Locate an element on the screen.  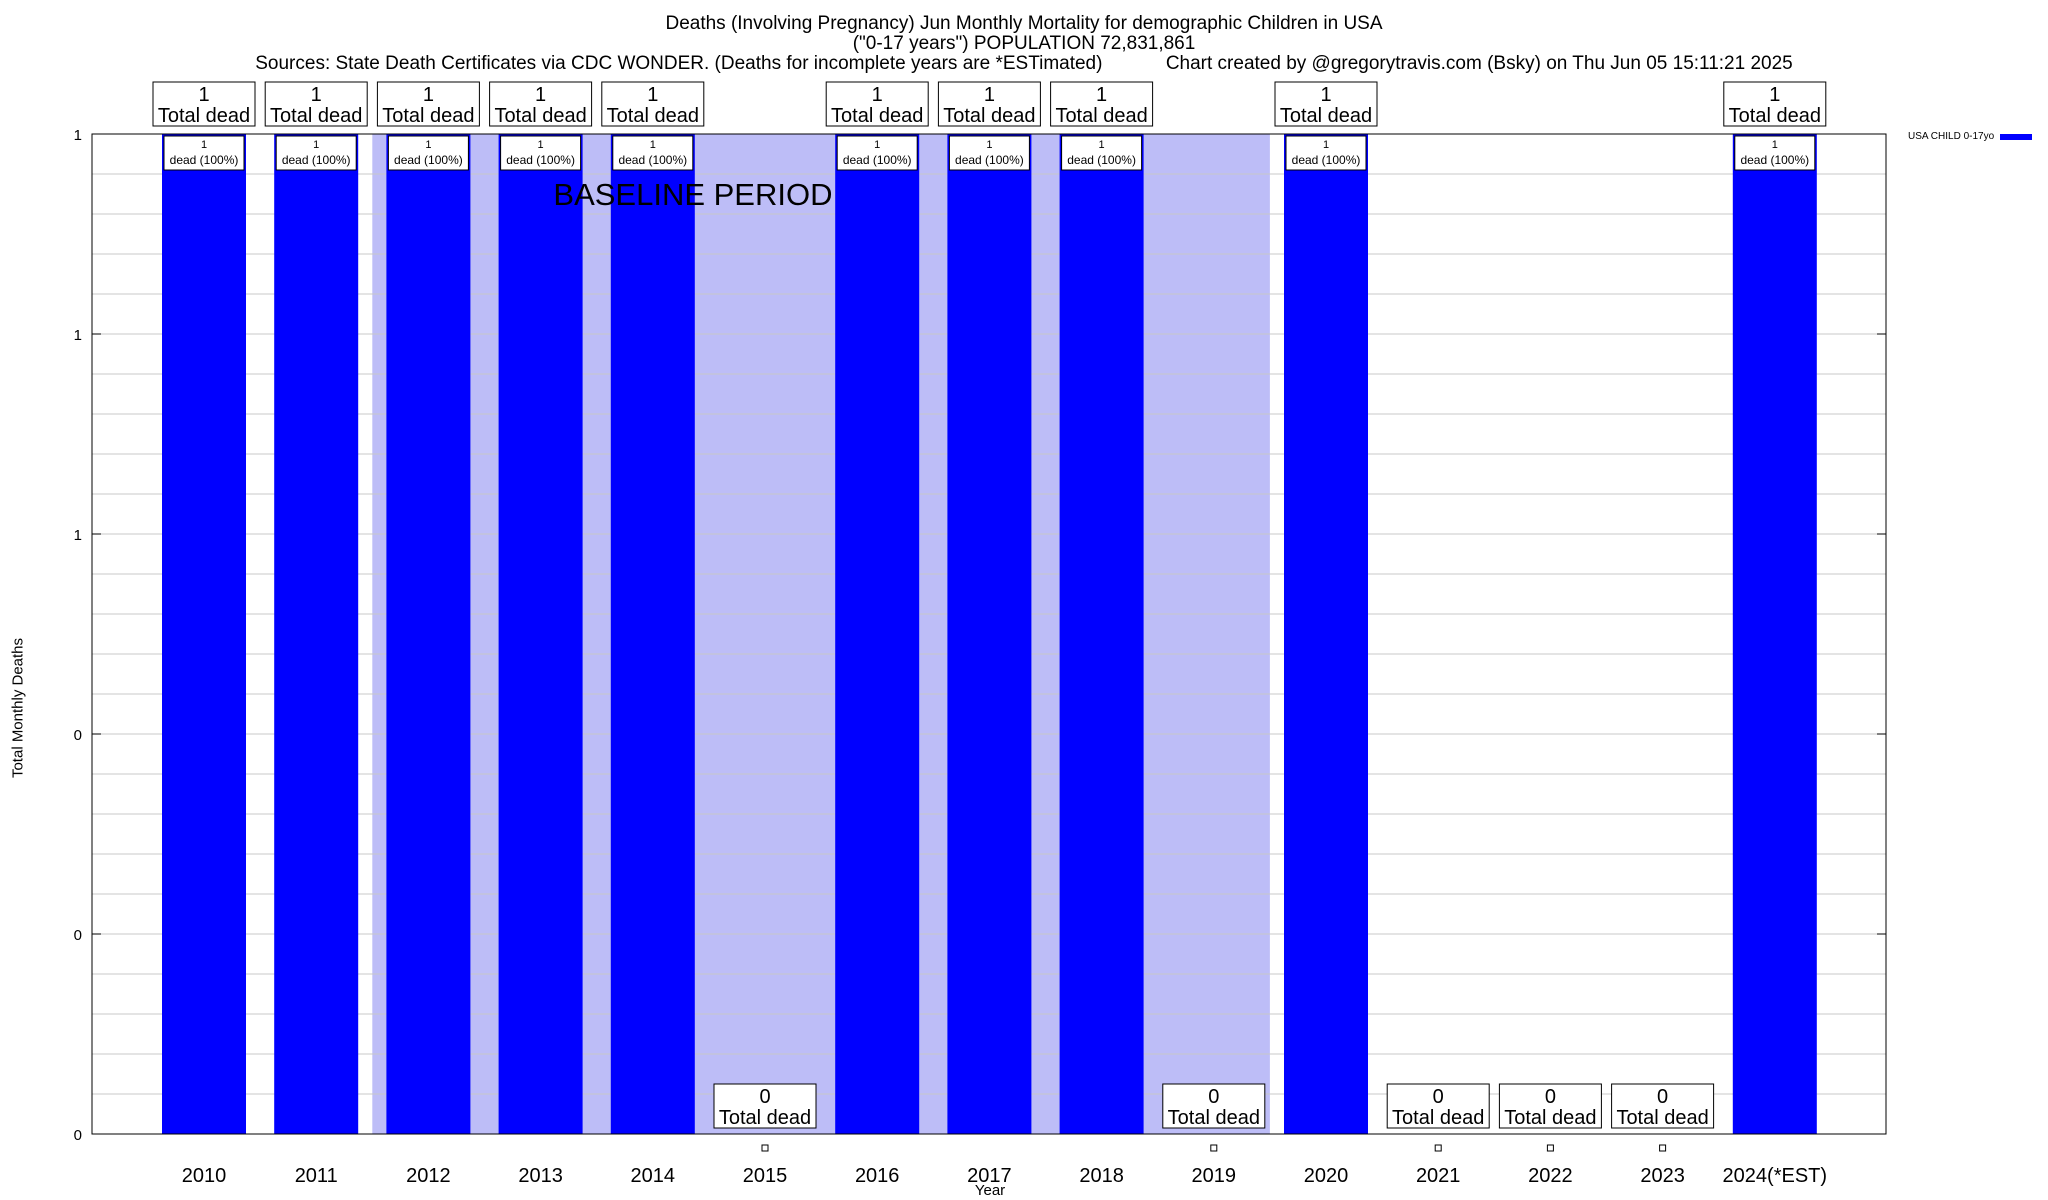
x-tick-label: 2015 is located at coordinates (765, 1176).